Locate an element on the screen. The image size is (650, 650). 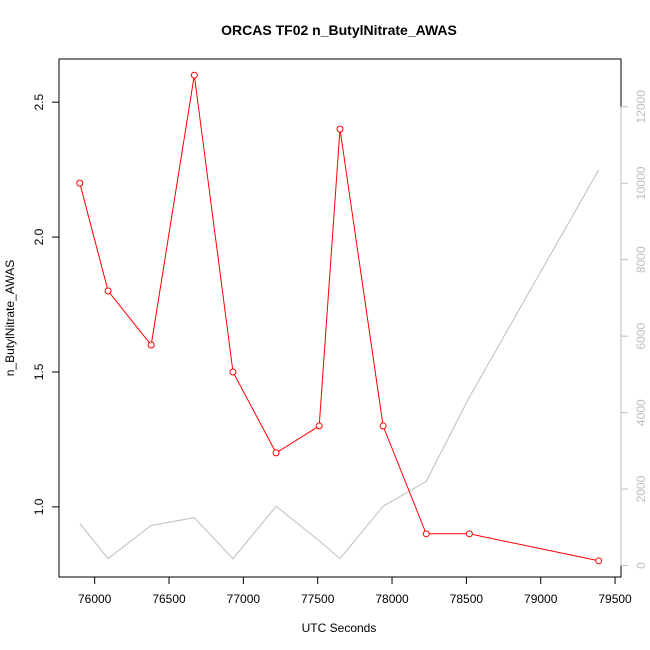
y-tick-label: 2.0 is located at coordinates (39, 236).